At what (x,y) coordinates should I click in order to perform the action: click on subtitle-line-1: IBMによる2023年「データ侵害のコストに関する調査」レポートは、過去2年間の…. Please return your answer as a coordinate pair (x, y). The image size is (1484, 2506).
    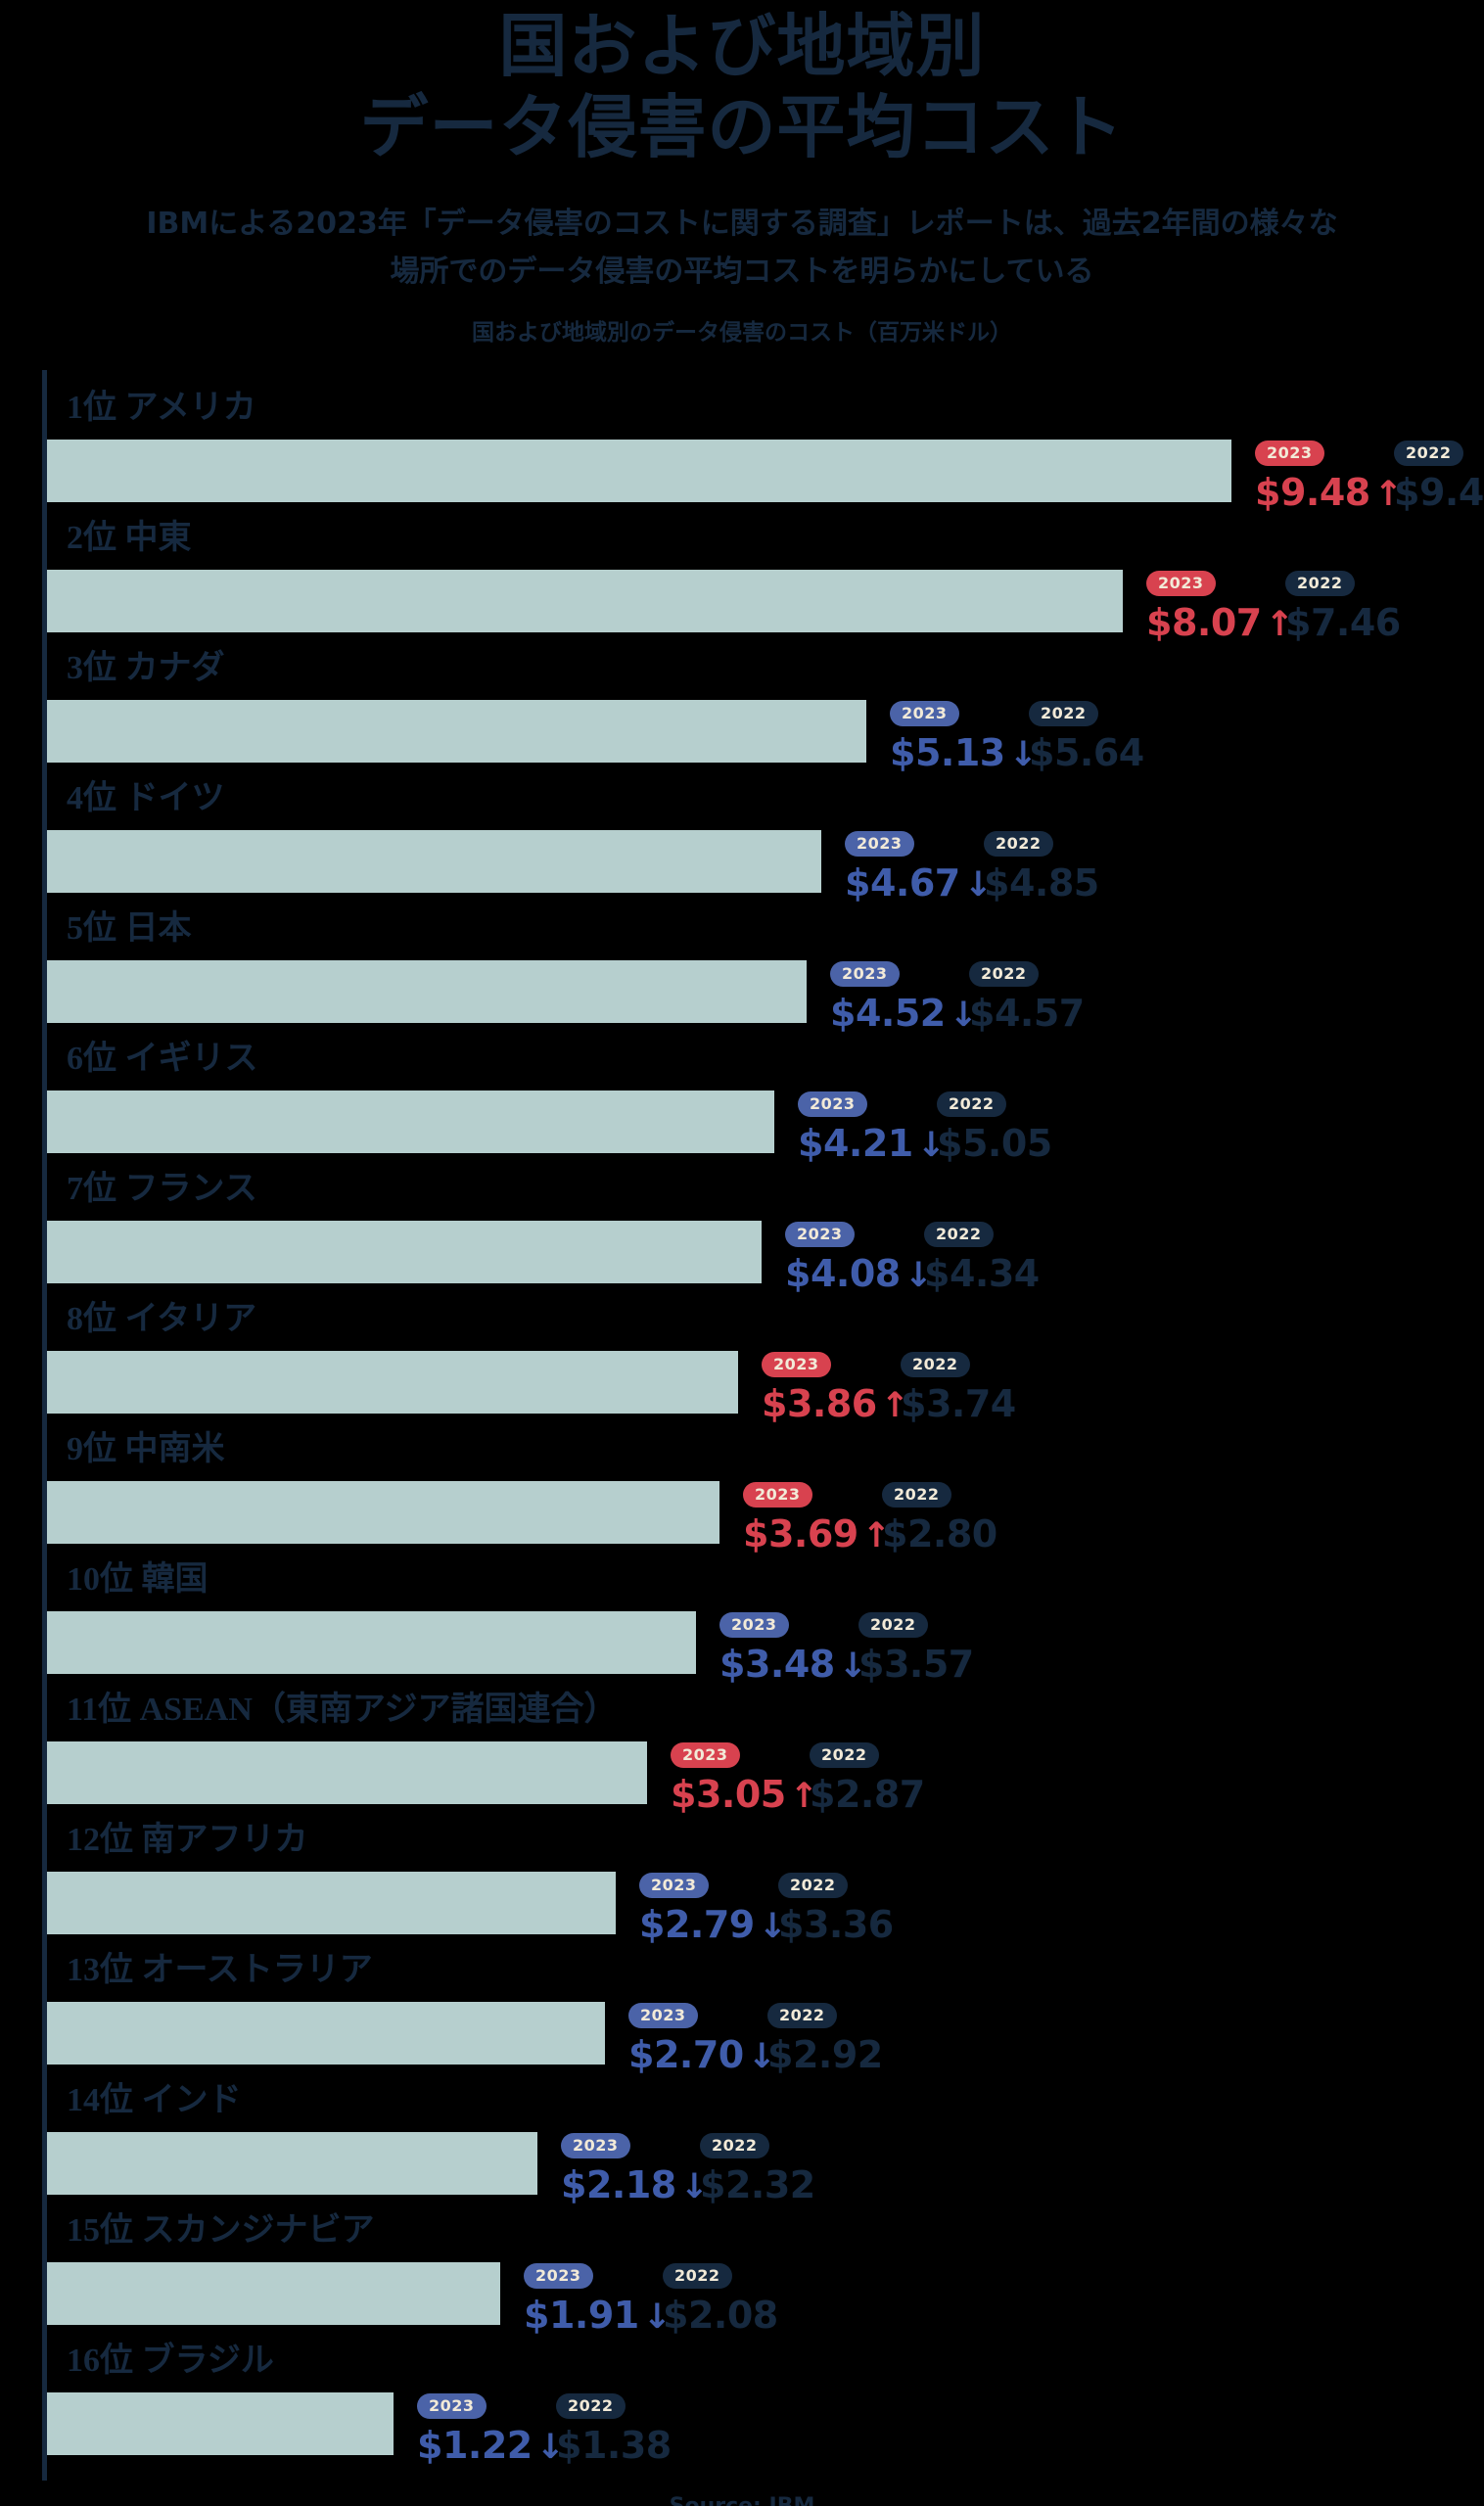
    Looking at the image, I should click on (742, 224).